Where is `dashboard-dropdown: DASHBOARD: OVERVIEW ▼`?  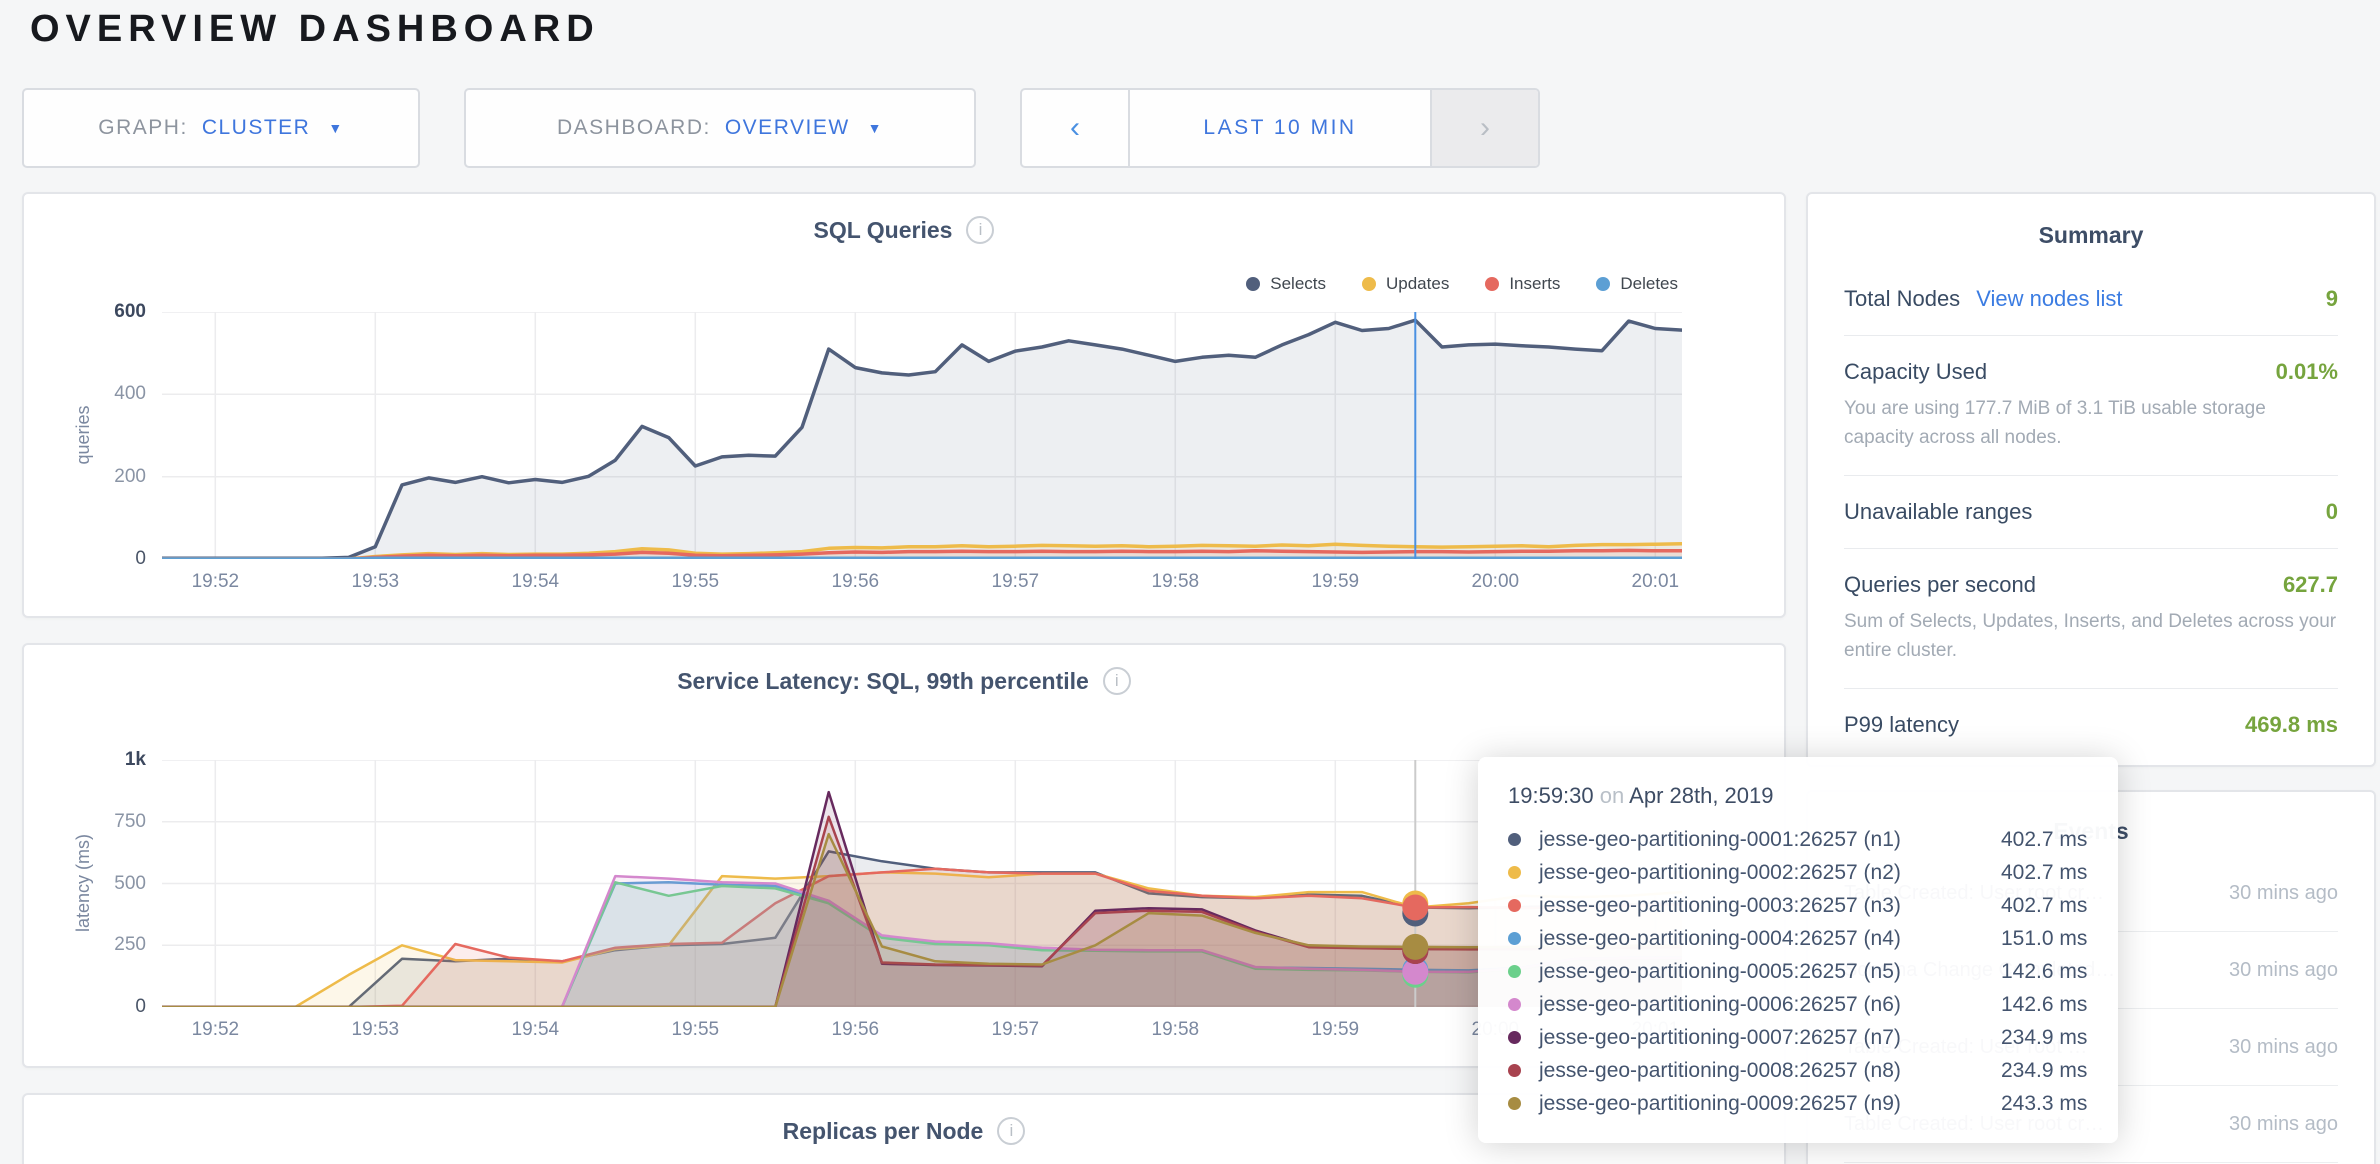 dashboard-dropdown: DASHBOARD: OVERVIEW ▼ is located at coordinates (720, 128).